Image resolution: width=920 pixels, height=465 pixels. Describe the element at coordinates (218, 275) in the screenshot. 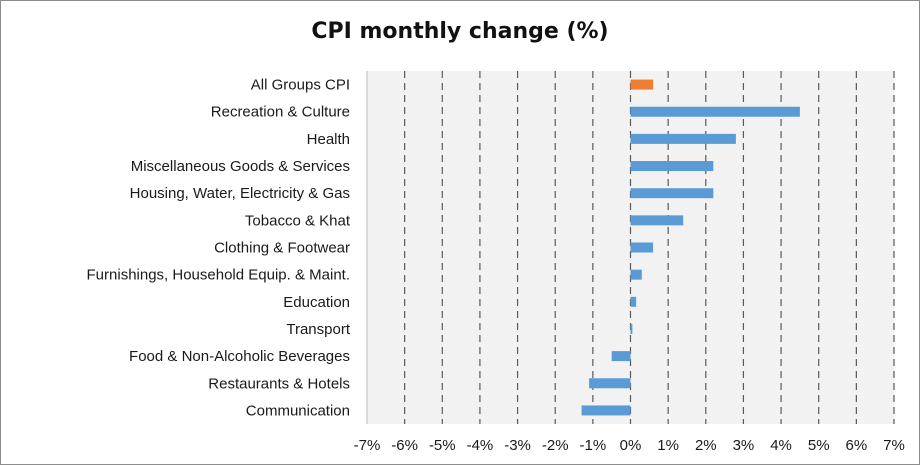

I see `category-label: Furnishings, Household Equip. & Maint.` at that location.